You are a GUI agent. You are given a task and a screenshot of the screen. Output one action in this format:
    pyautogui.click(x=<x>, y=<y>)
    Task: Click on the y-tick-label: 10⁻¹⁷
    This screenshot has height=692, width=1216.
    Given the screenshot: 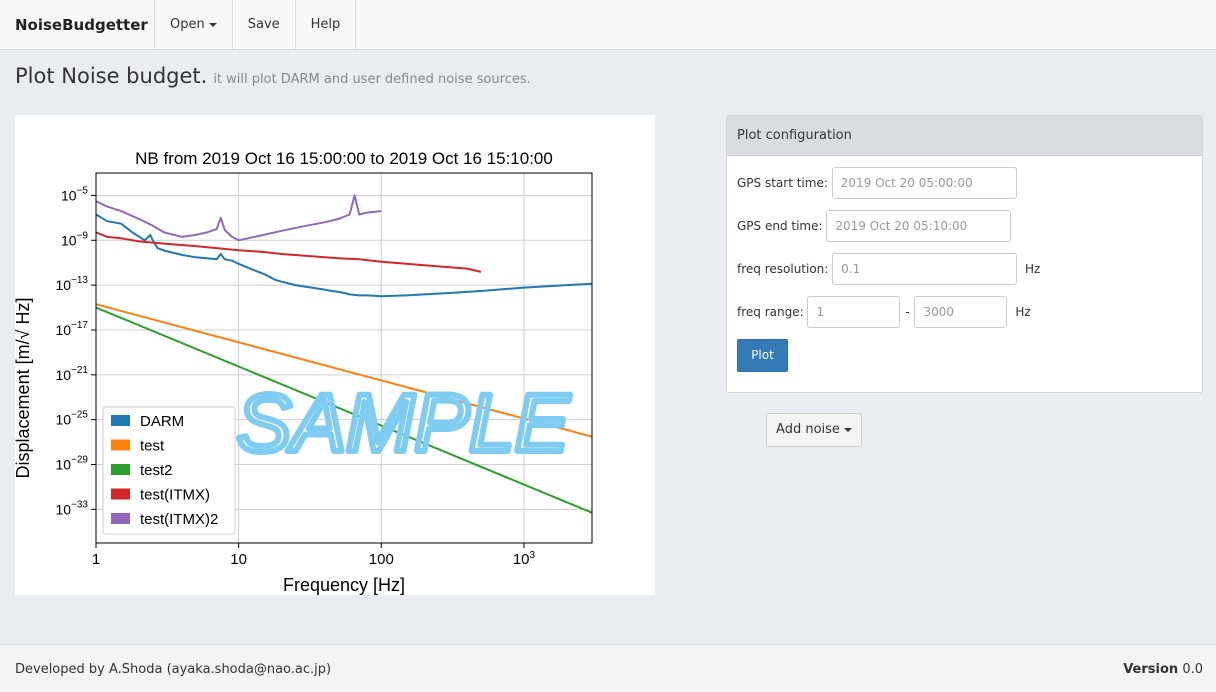 What is the action you would take?
    pyautogui.click(x=71, y=329)
    